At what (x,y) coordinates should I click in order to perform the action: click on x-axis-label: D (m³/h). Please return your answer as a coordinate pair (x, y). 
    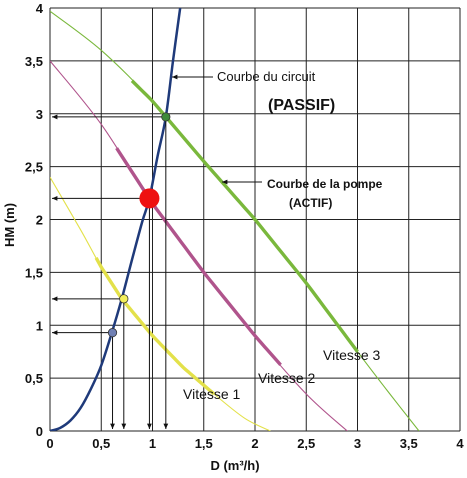
    Looking at the image, I should click on (234, 465).